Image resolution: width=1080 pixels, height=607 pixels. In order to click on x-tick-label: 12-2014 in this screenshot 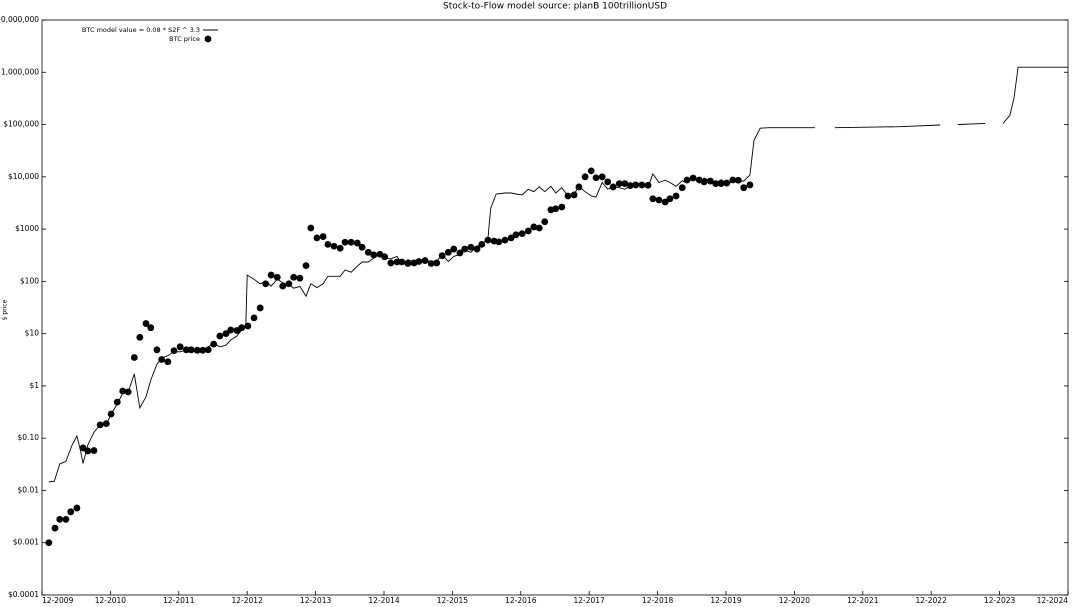, I will do `click(384, 600)`.